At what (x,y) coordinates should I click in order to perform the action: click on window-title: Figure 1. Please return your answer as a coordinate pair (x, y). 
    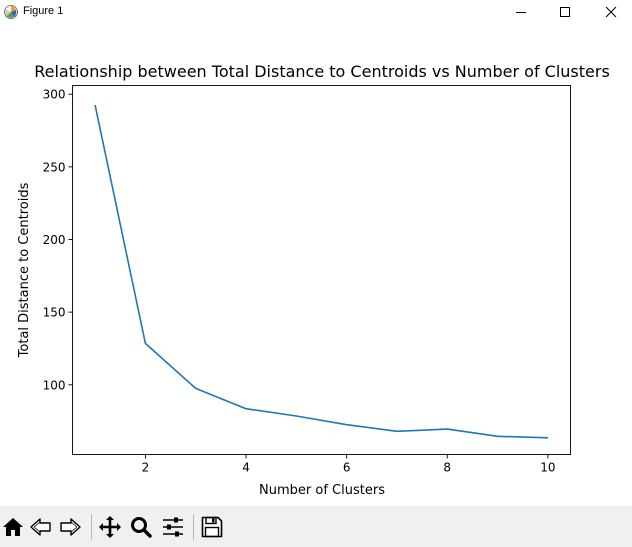
    Looking at the image, I should click on (43, 11).